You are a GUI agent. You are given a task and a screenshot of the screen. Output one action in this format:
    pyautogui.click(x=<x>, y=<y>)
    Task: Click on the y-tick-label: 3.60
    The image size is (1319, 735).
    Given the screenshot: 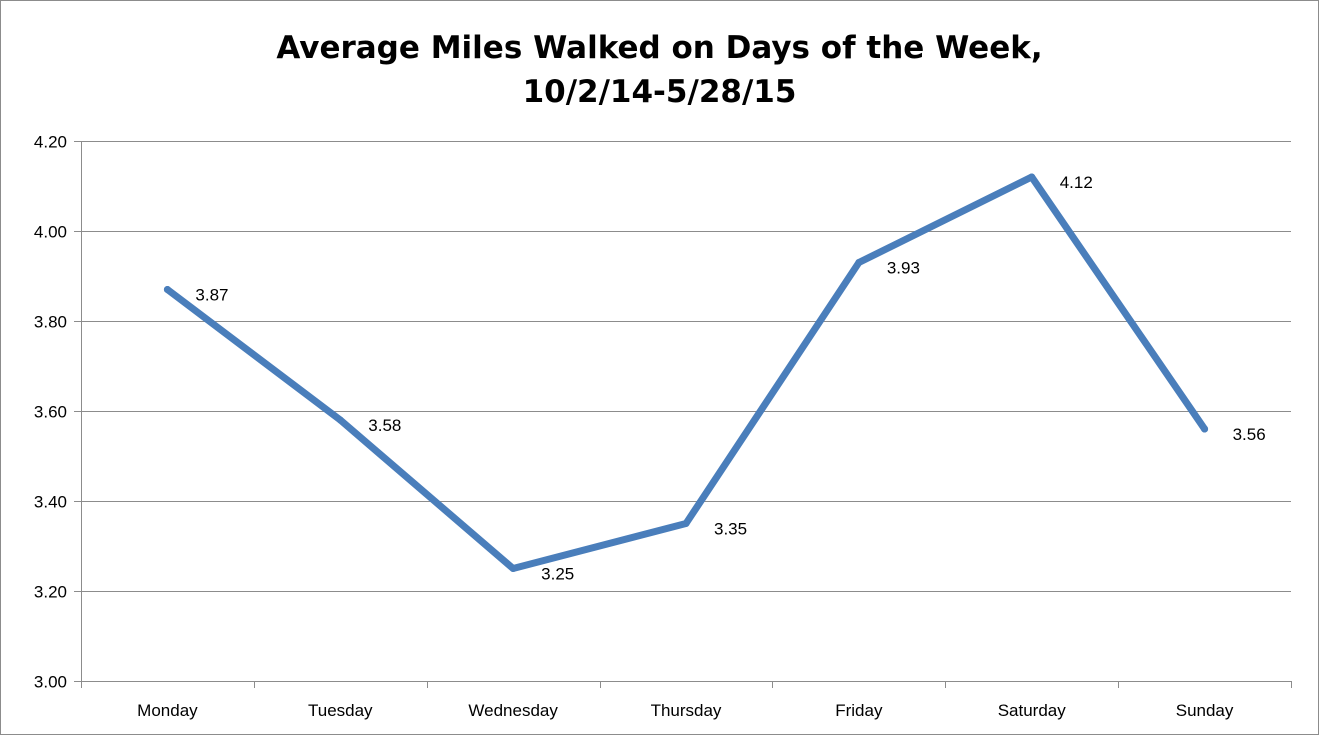 What is the action you would take?
    pyautogui.click(x=50, y=412)
    